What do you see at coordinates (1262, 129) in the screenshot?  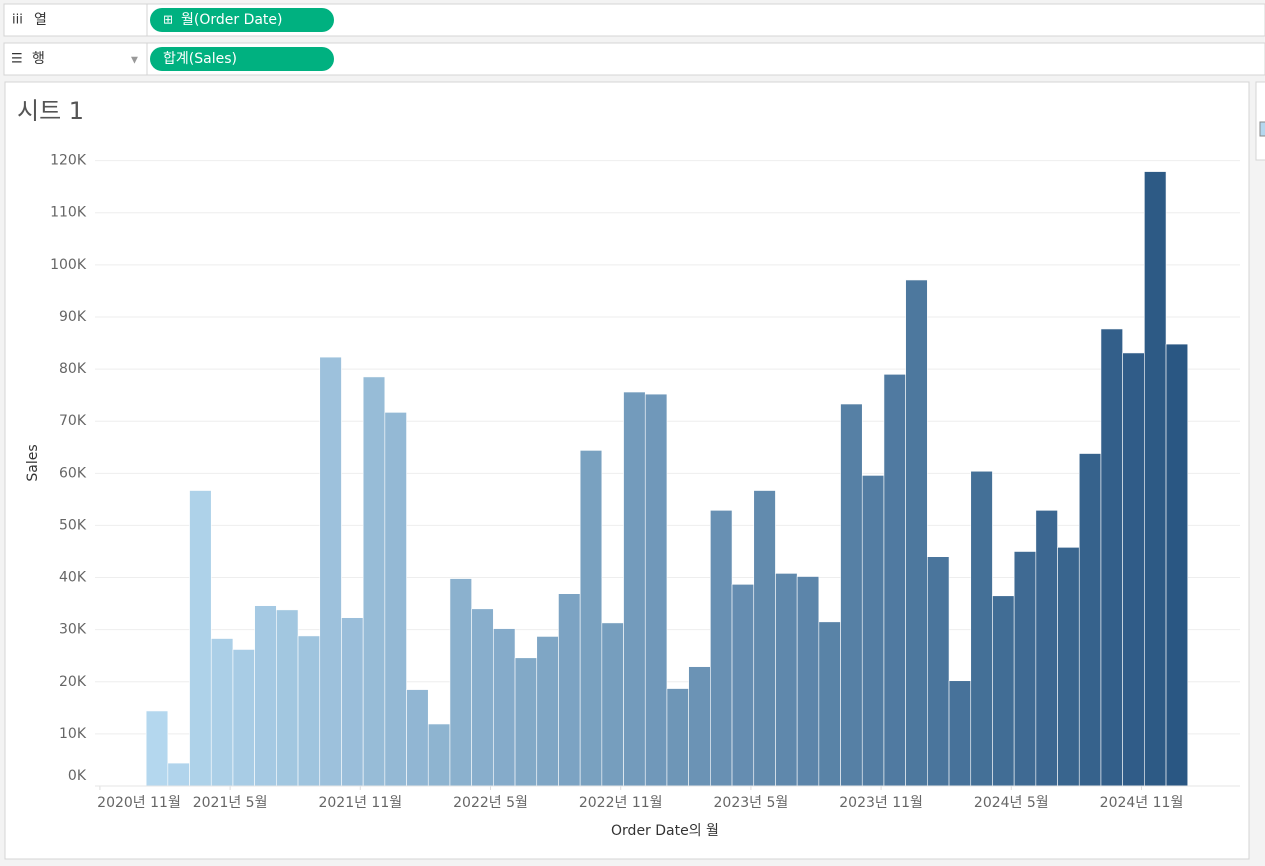 I see `legend-swatch` at bounding box center [1262, 129].